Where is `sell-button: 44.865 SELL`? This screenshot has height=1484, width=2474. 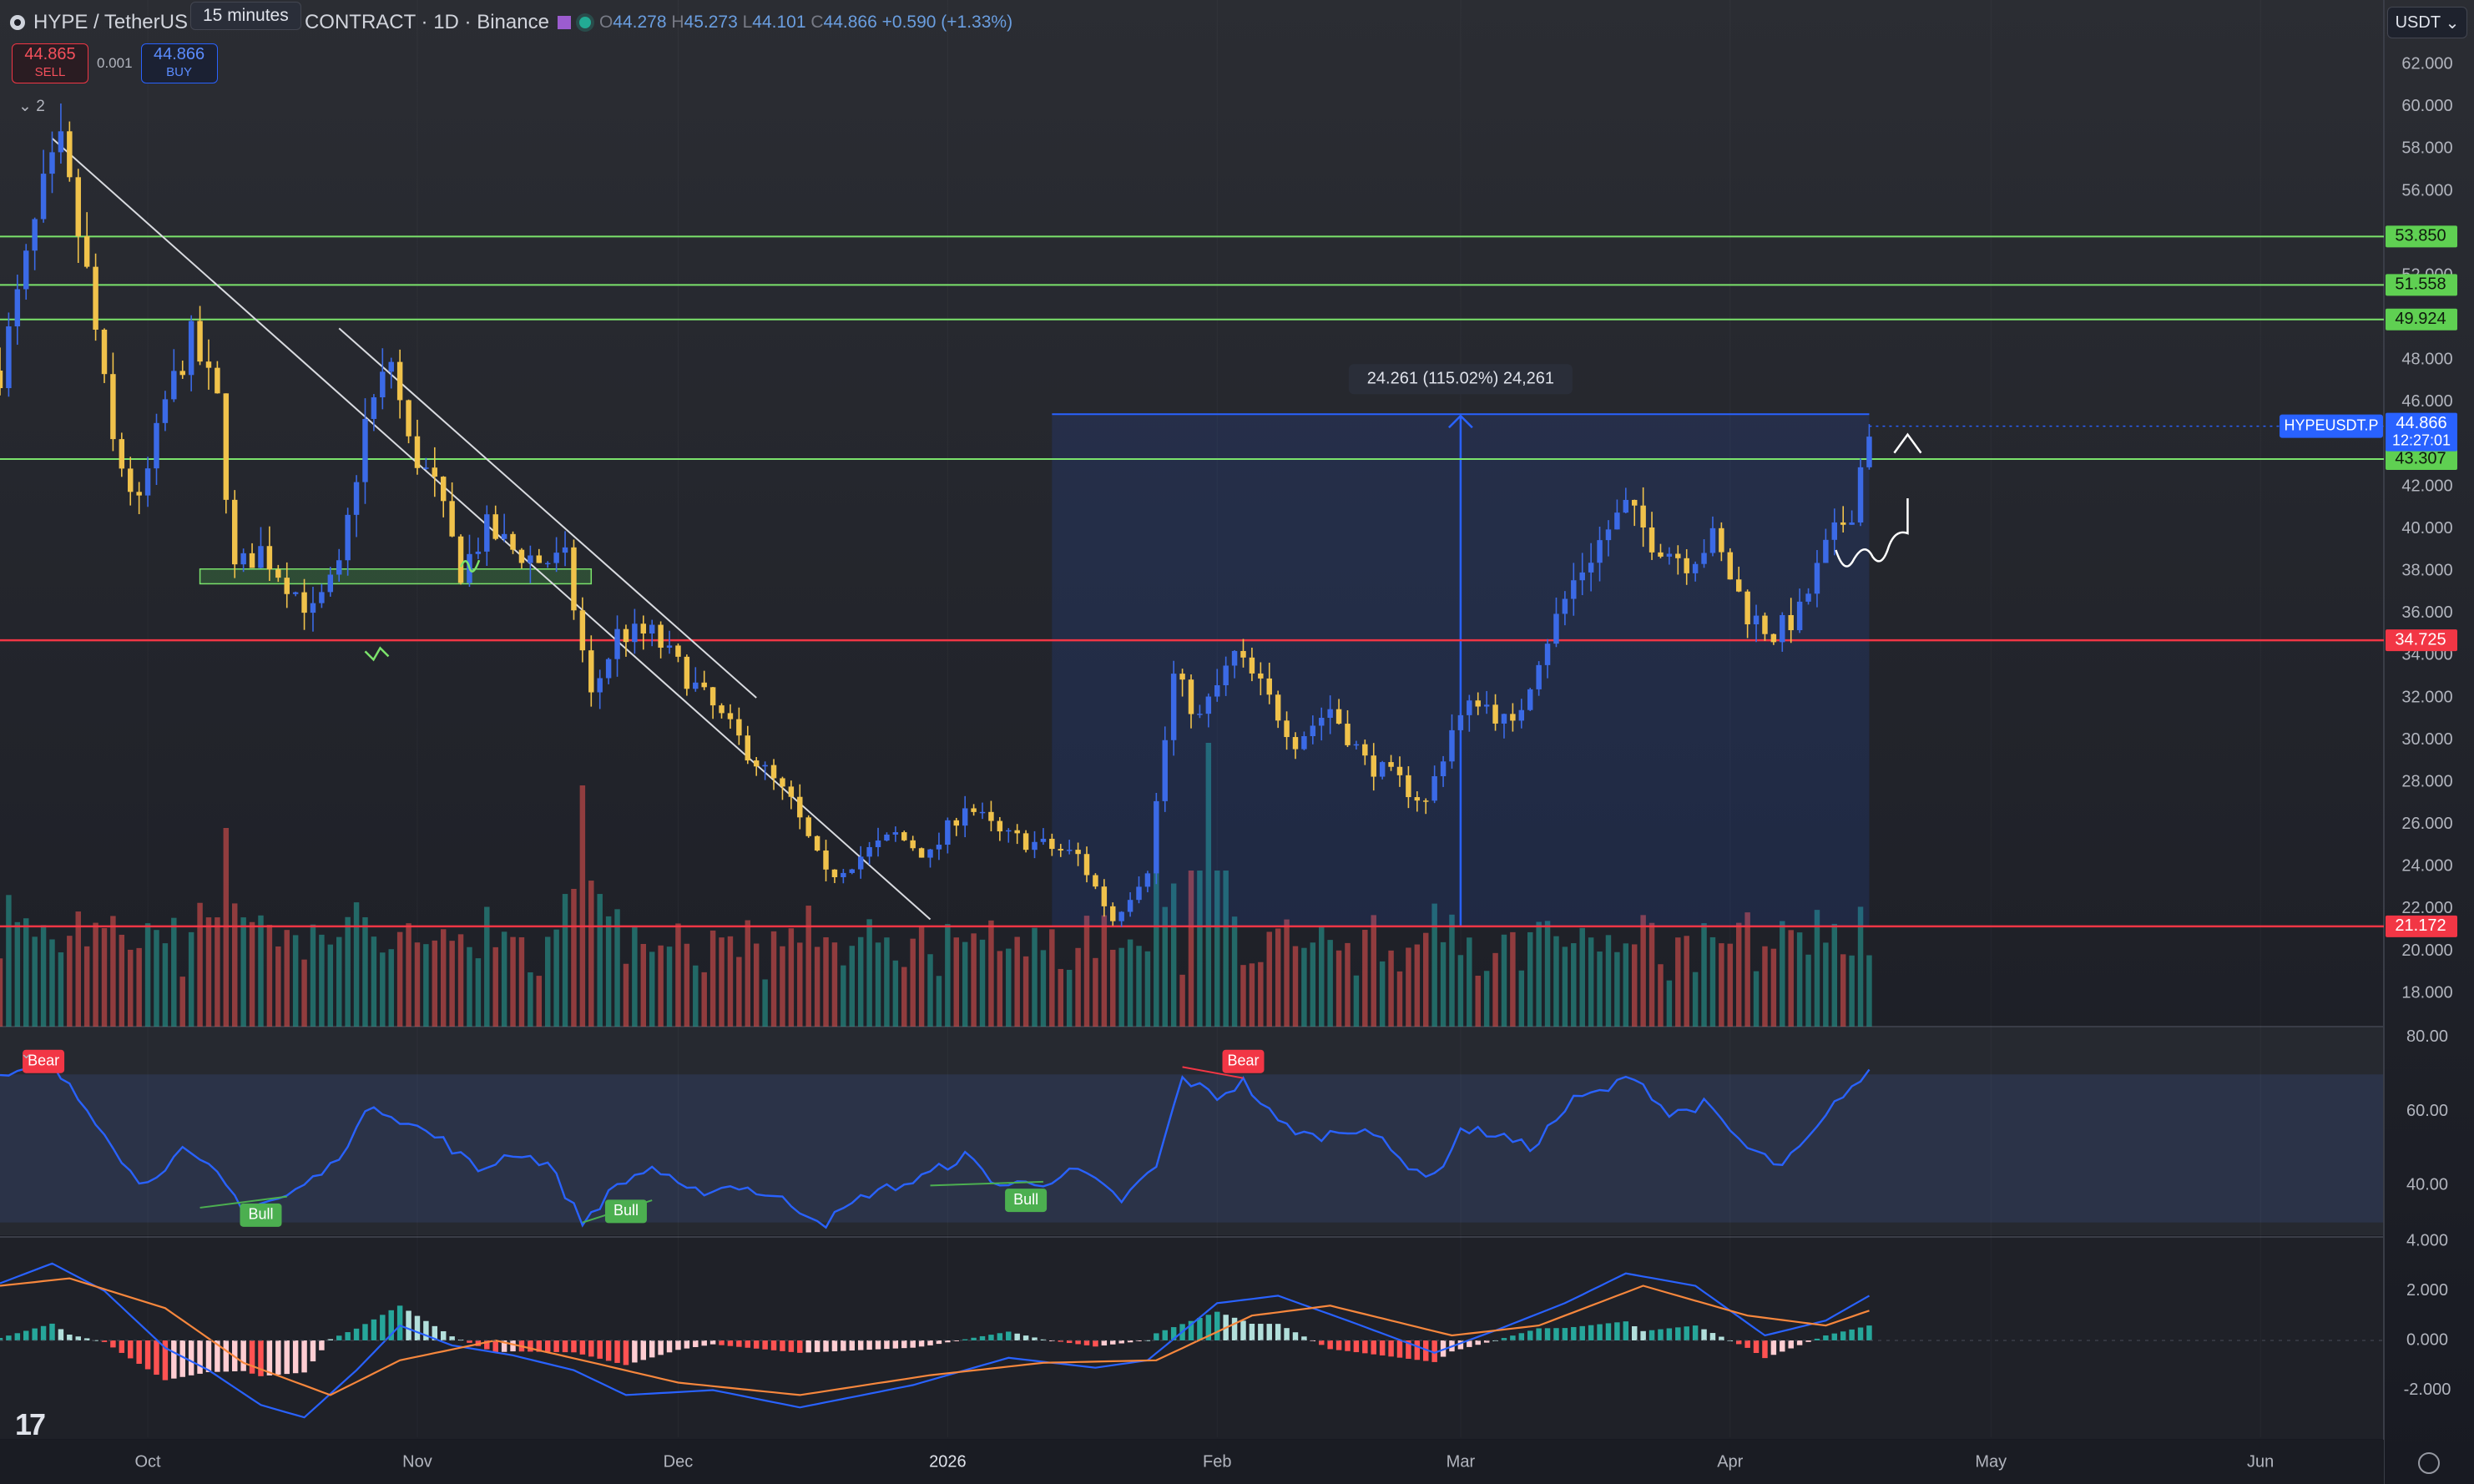 sell-button: 44.865 SELL is located at coordinates (50, 63).